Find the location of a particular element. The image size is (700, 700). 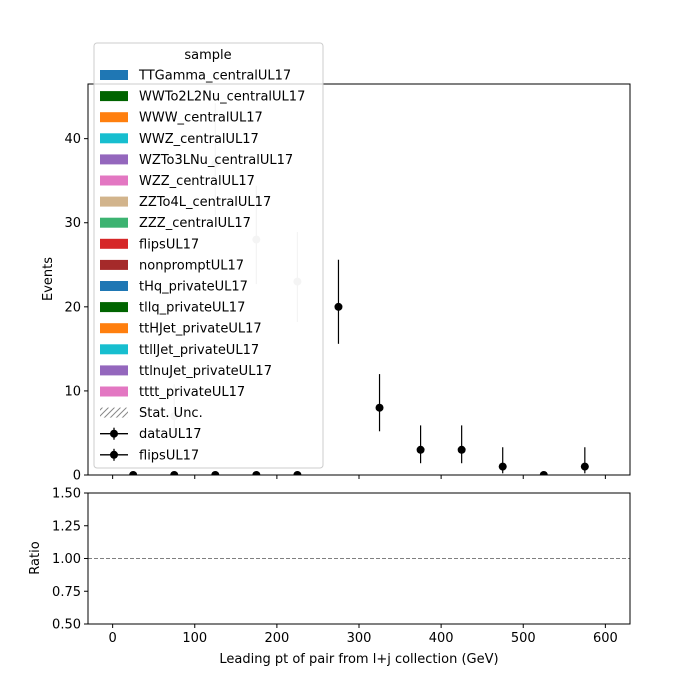

x-tick-label: 0 is located at coordinates (112, 638).